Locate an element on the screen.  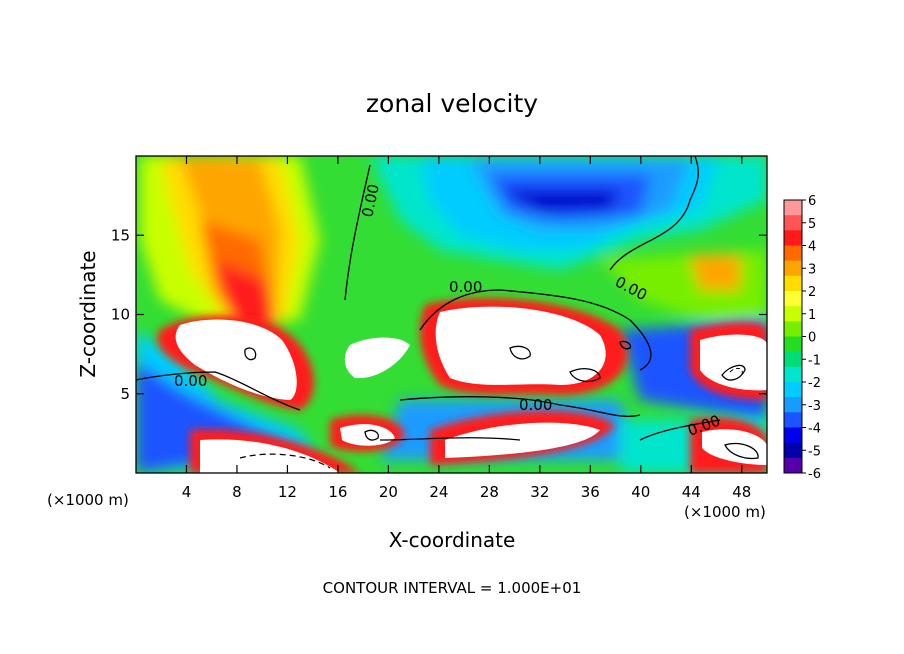
colorbar-tick-label: 0 is located at coordinates (812, 338).